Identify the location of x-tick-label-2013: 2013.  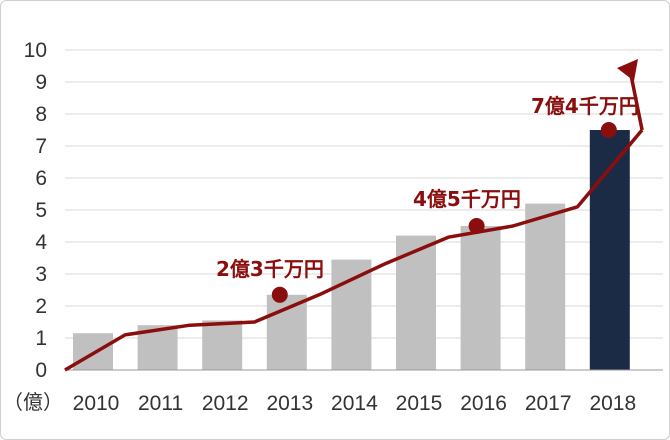
(289, 403).